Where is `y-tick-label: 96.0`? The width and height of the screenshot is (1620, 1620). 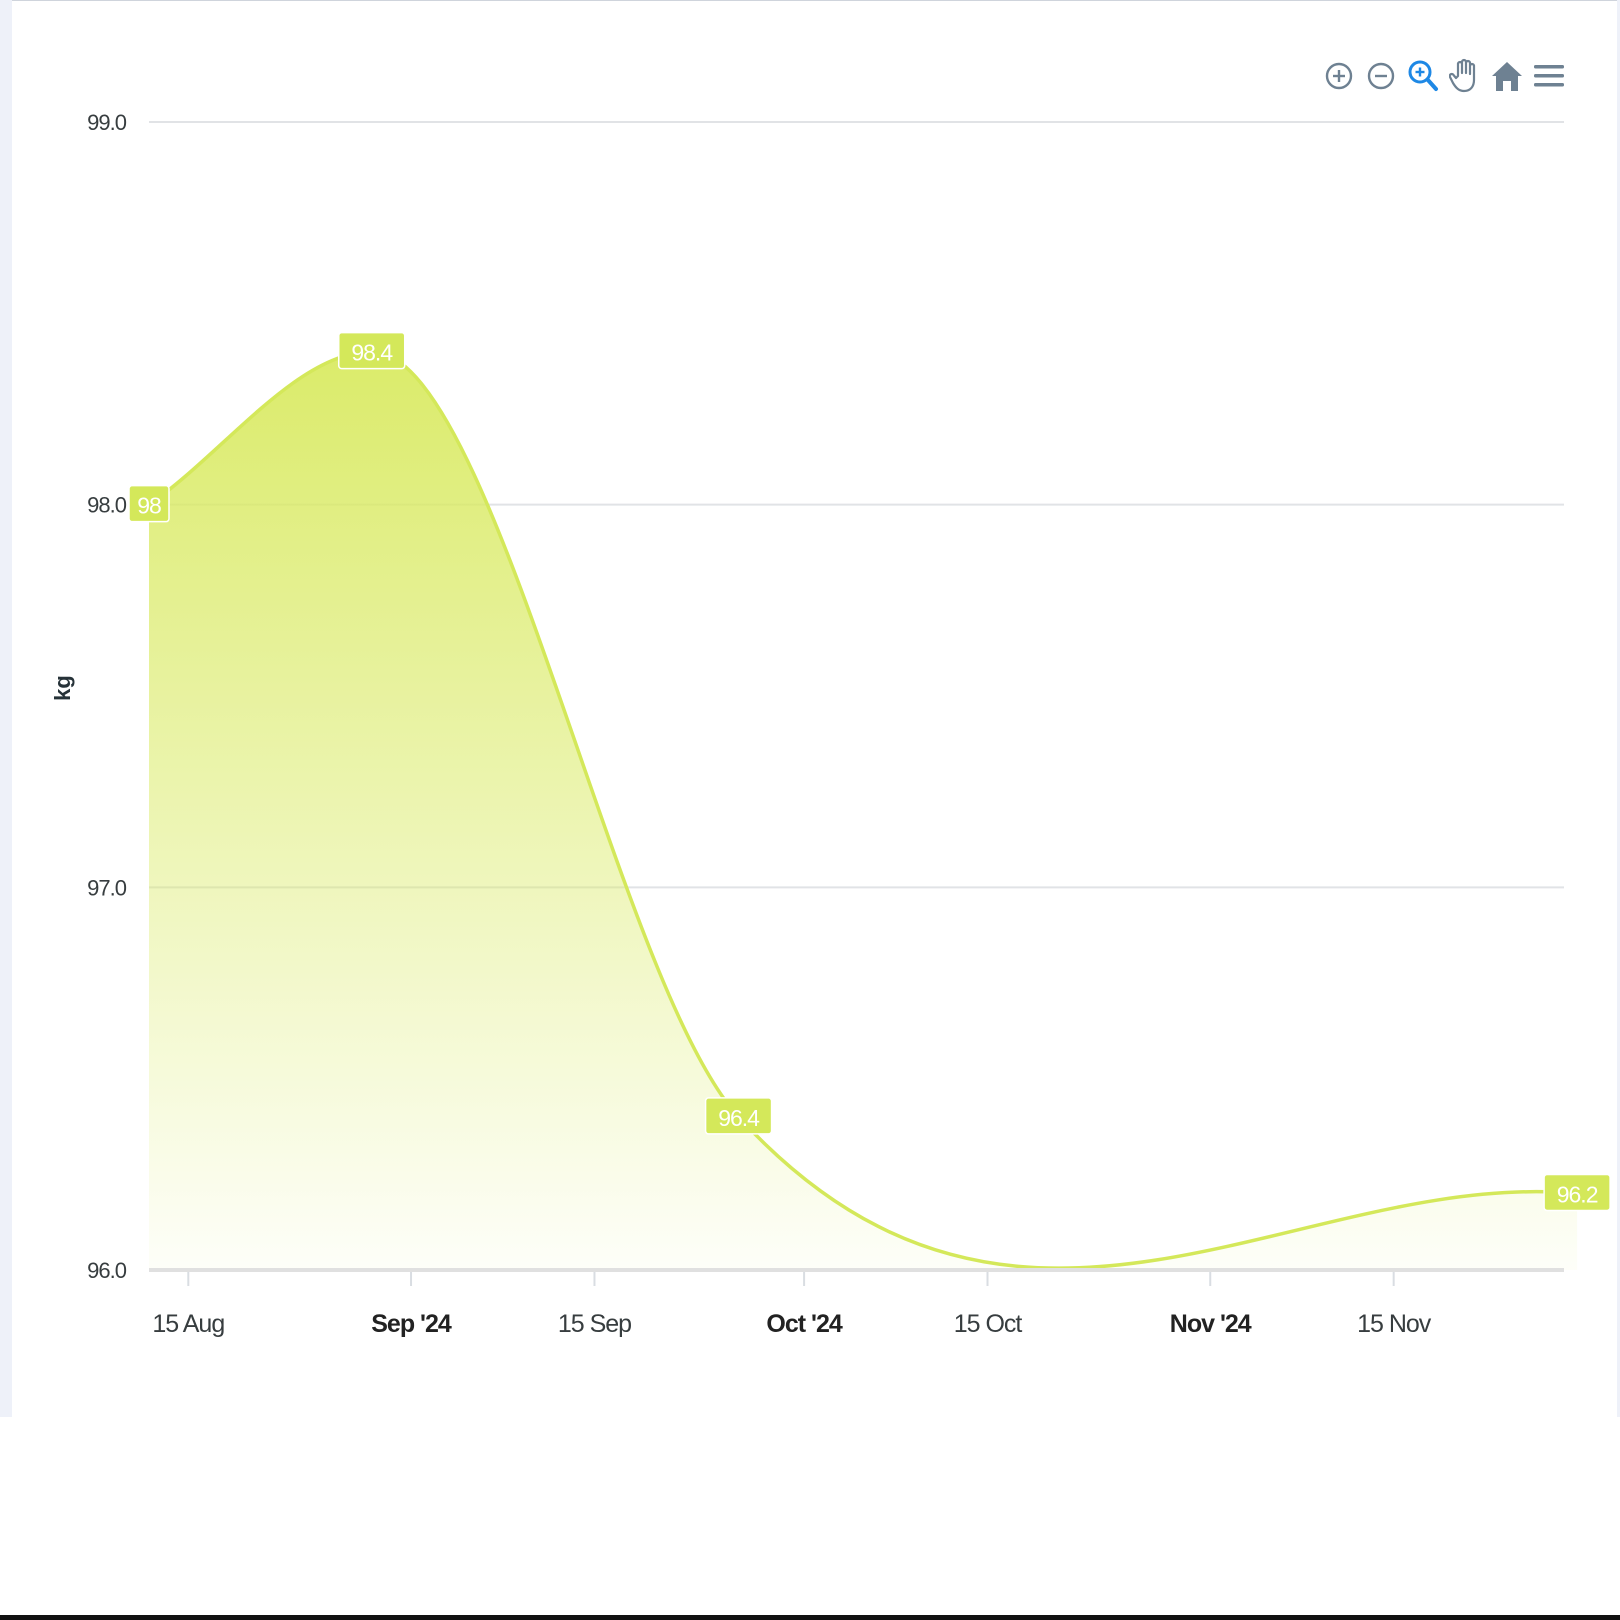 y-tick-label: 96.0 is located at coordinates (107, 1270).